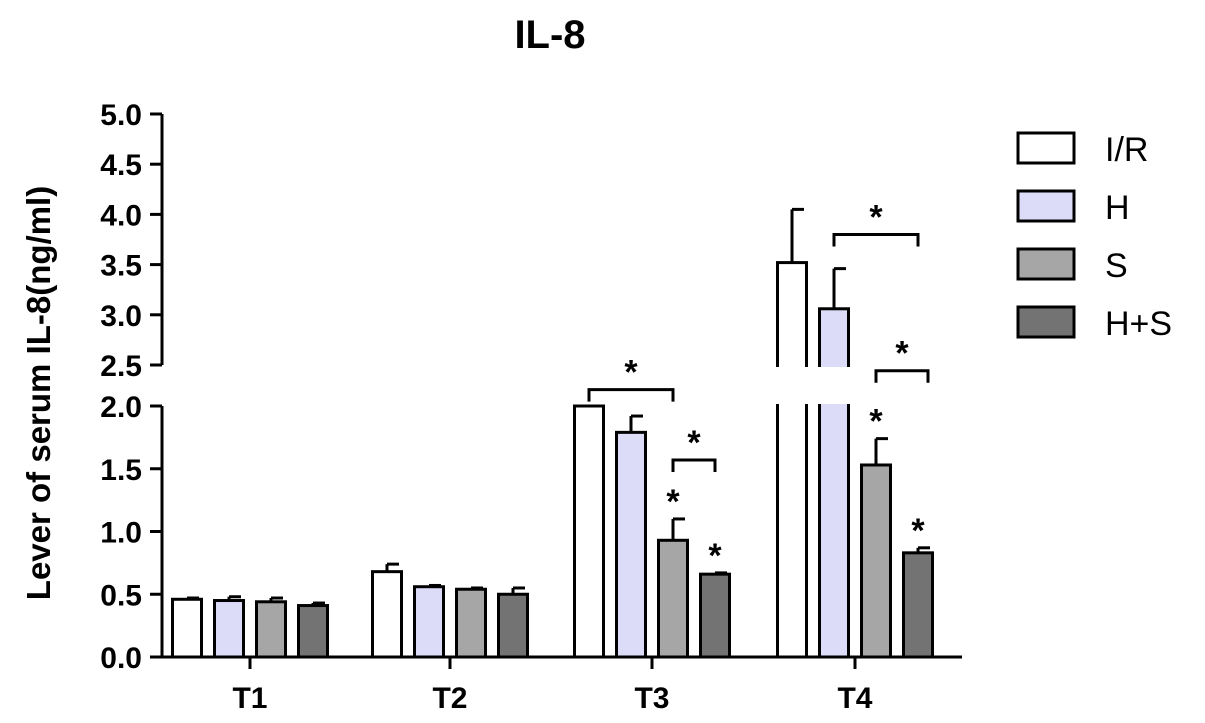 This screenshot has width=1205, height=723. I want to click on y-tick-label: 4.0, so click(121, 215).